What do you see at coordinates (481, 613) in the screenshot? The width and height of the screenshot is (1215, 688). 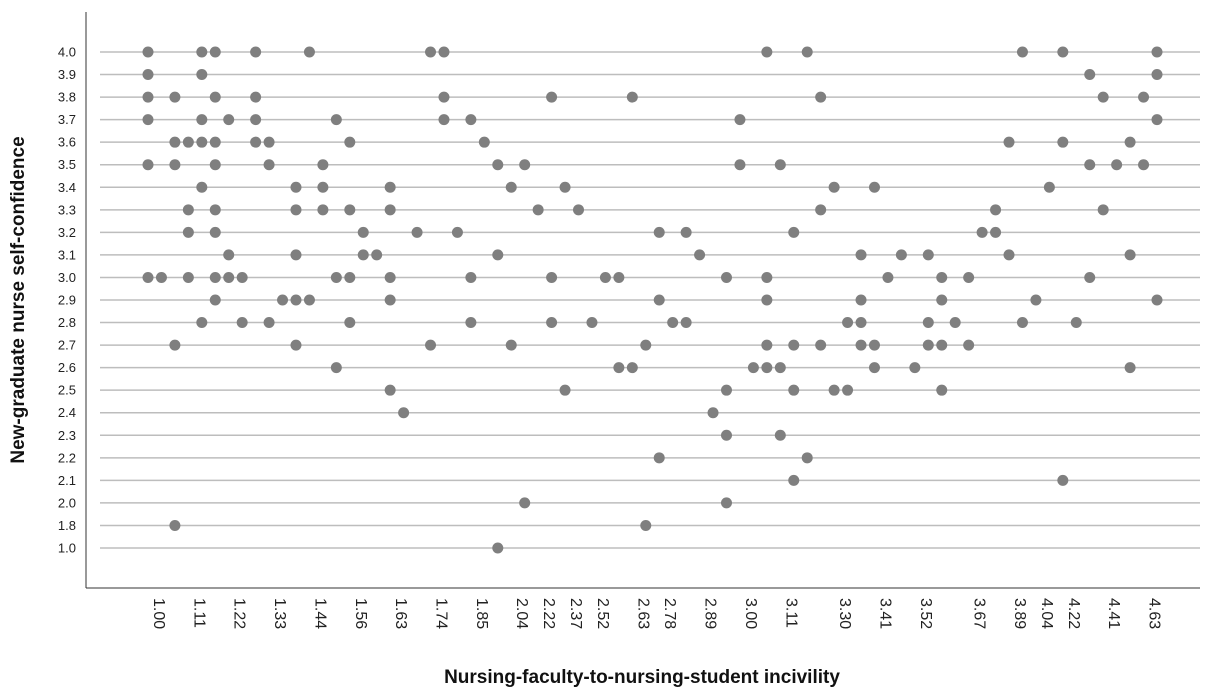 I see `x-tick-label: 1.85` at bounding box center [481, 613].